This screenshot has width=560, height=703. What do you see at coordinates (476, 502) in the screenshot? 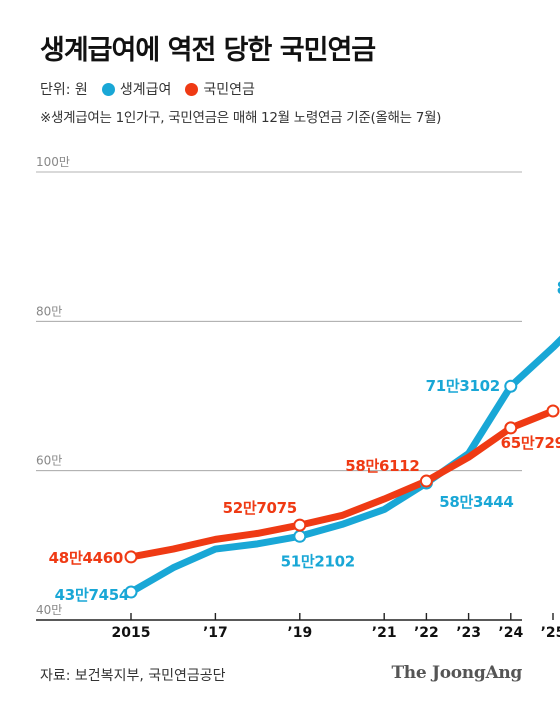
I see `data-label-living-allowance: 58만3444` at bounding box center [476, 502].